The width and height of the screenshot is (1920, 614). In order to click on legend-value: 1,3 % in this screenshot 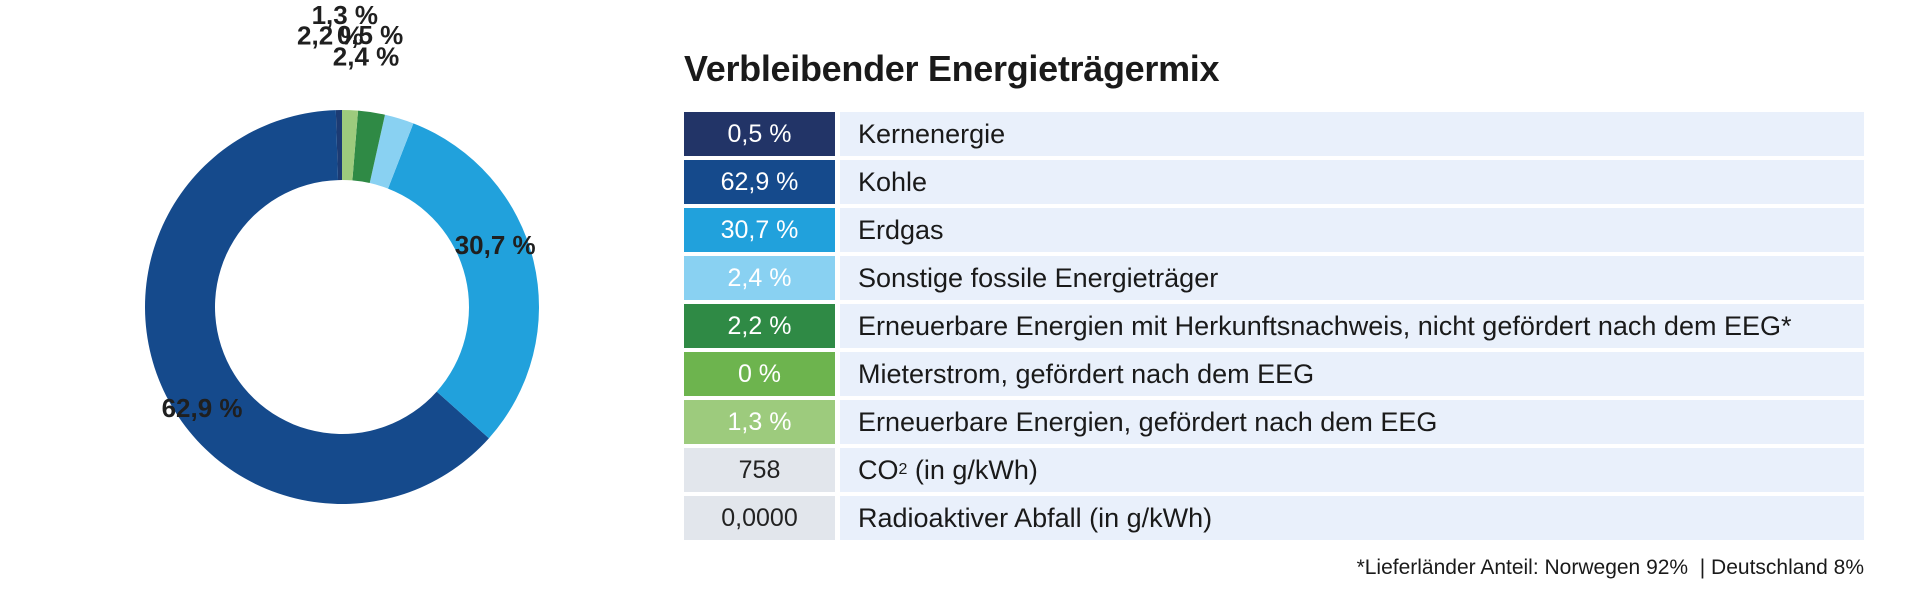, I will do `click(759, 422)`.